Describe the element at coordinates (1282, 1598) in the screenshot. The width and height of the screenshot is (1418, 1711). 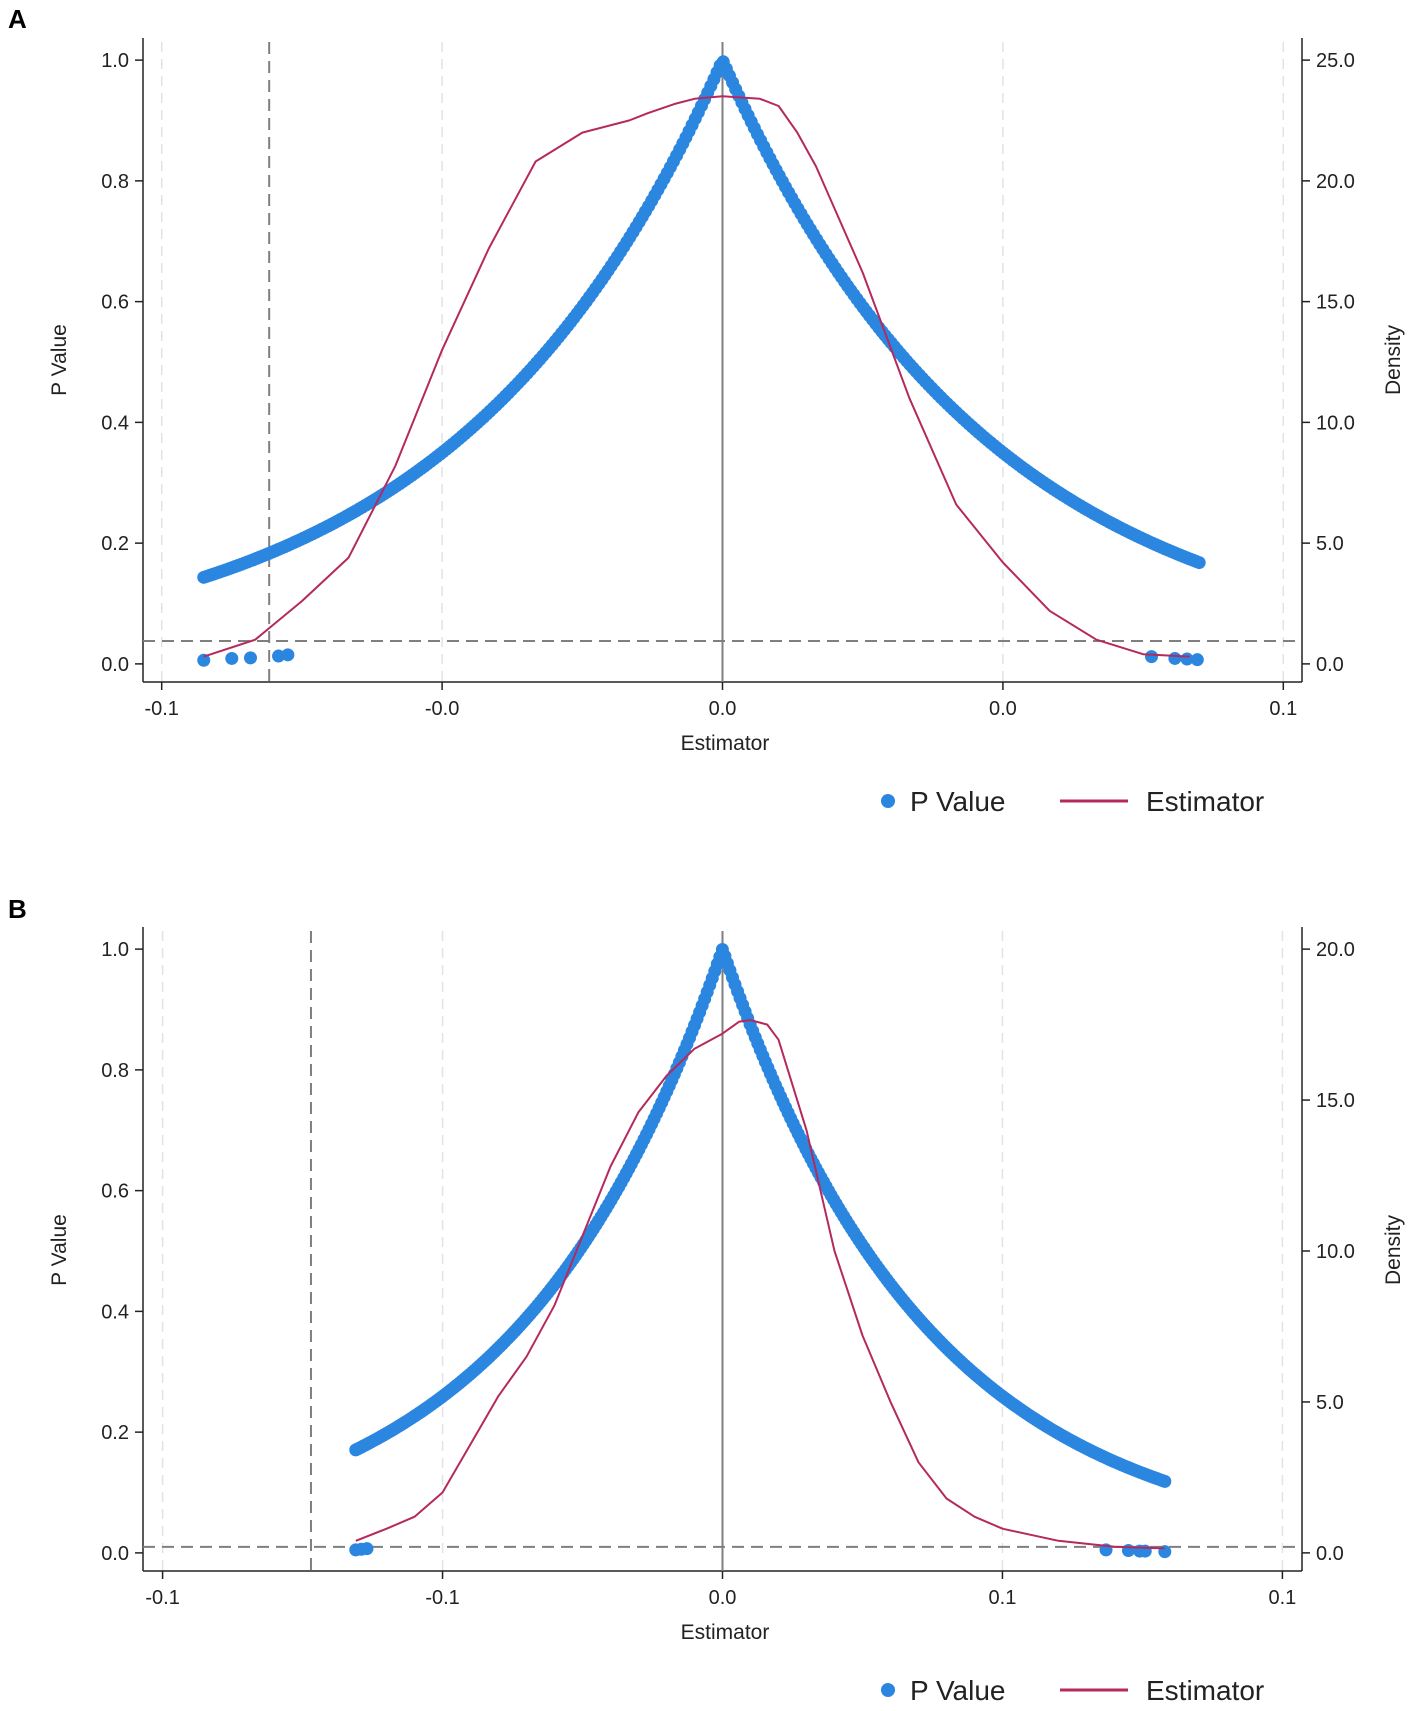
I see `panel-b-x-tick-label-4: 0.1` at that location.